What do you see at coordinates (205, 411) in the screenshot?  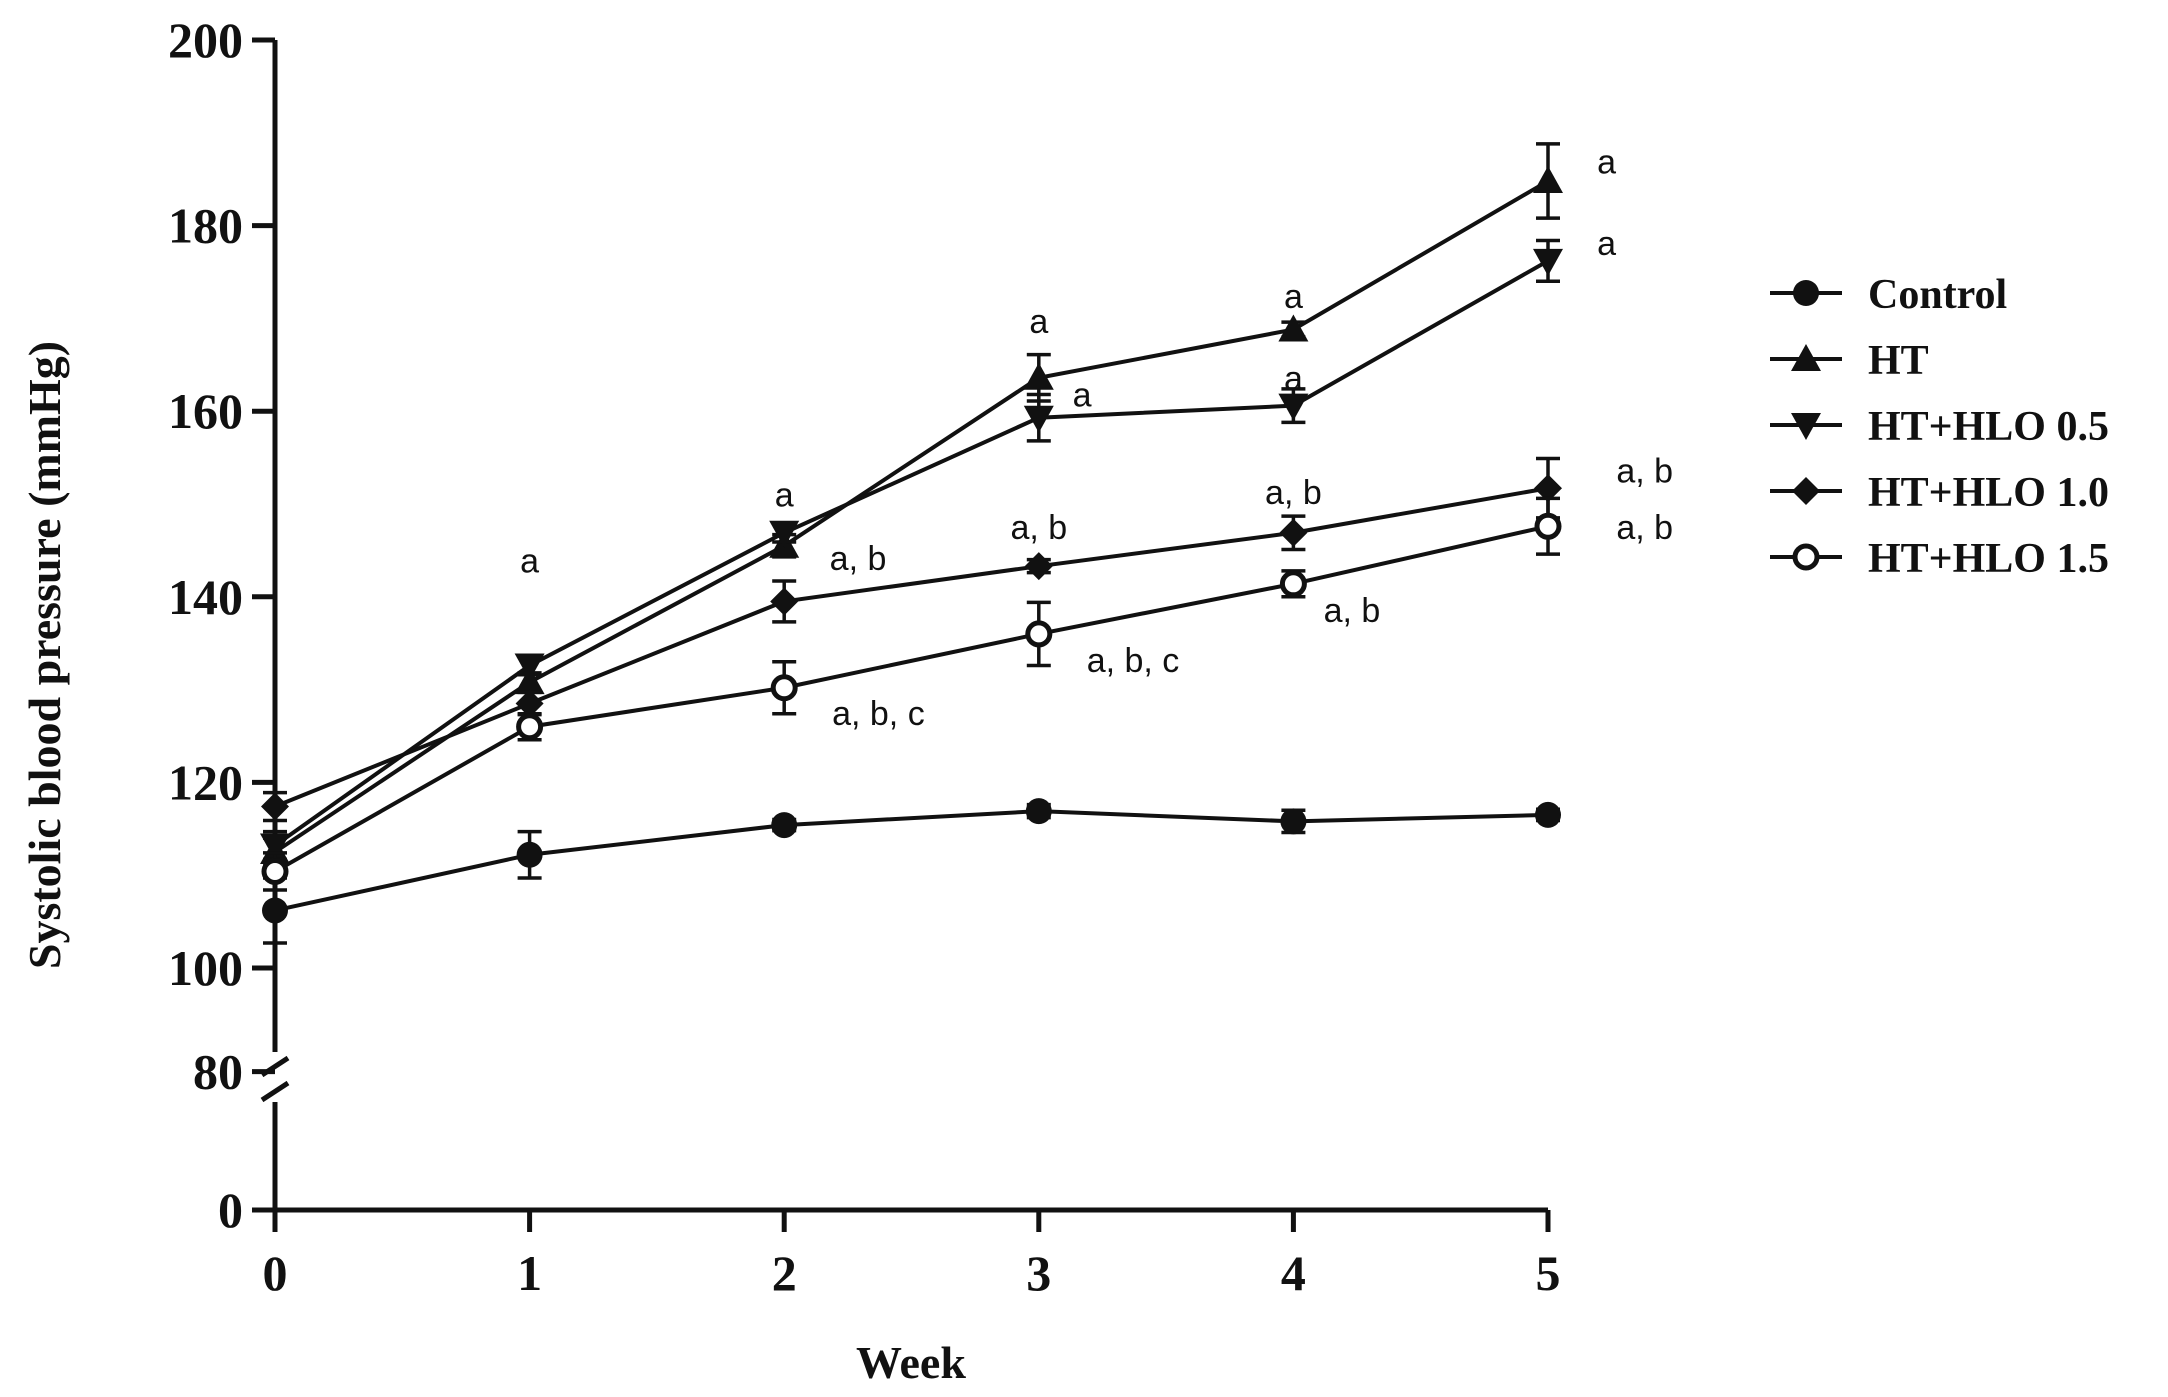 I see `y-tick-label: 160` at bounding box center [205, 411].